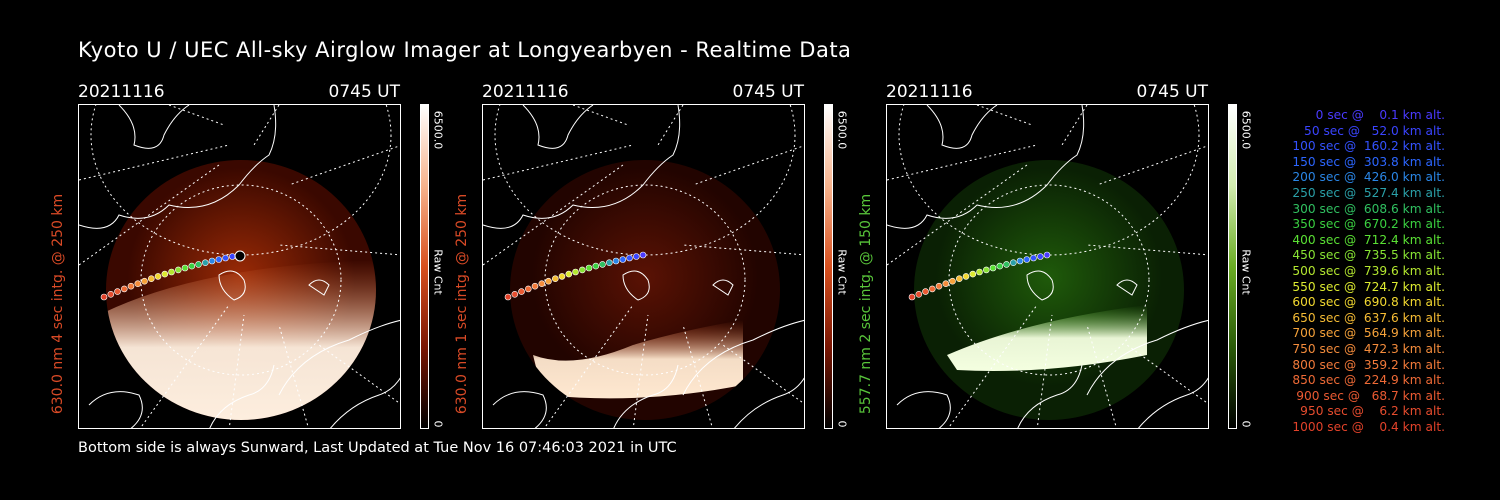 This screenshot has height=500, width=1500. Describe the element at coordinates (1370, 130) in the screenshot. I see `legend-entry: 50 sec @ 52.0 km alt.` at that location.